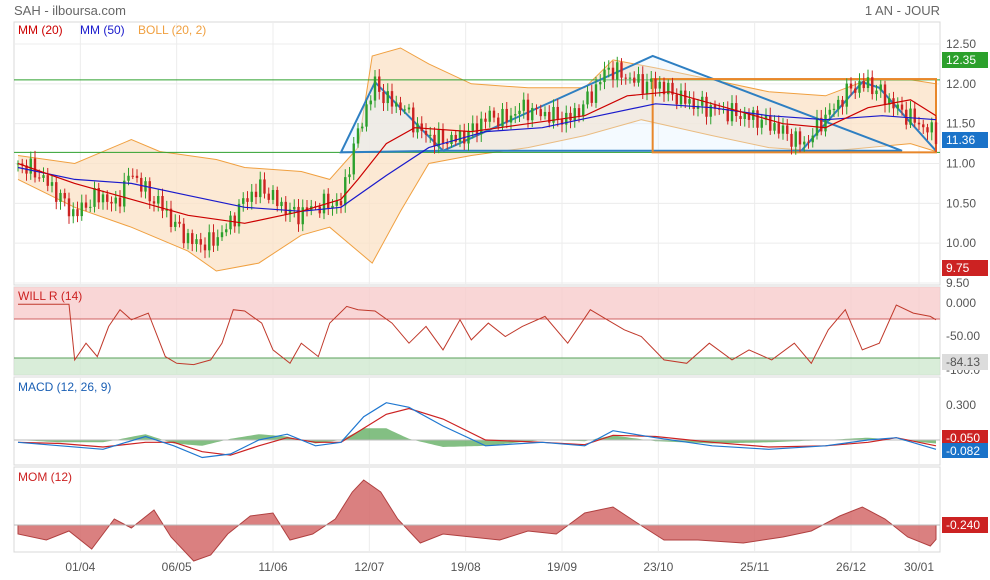  What do you see at coordinates (963, 525) in the screenshot?
I see `momentum-last-value: -0.240` at bounding box center [963, 525].